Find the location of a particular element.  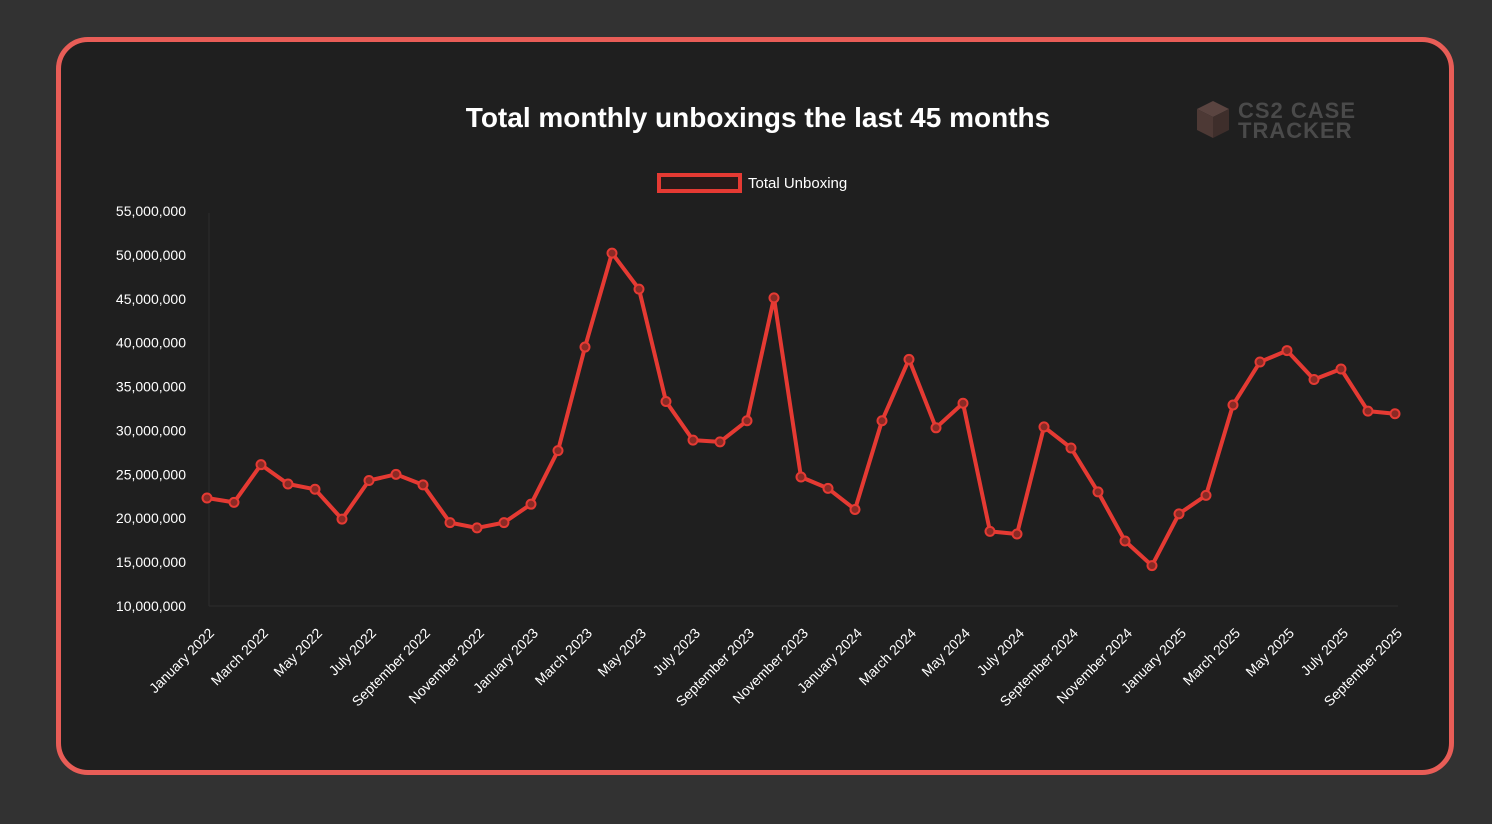

x-tick-label: May 2022 is located at coordinates (297, 652).